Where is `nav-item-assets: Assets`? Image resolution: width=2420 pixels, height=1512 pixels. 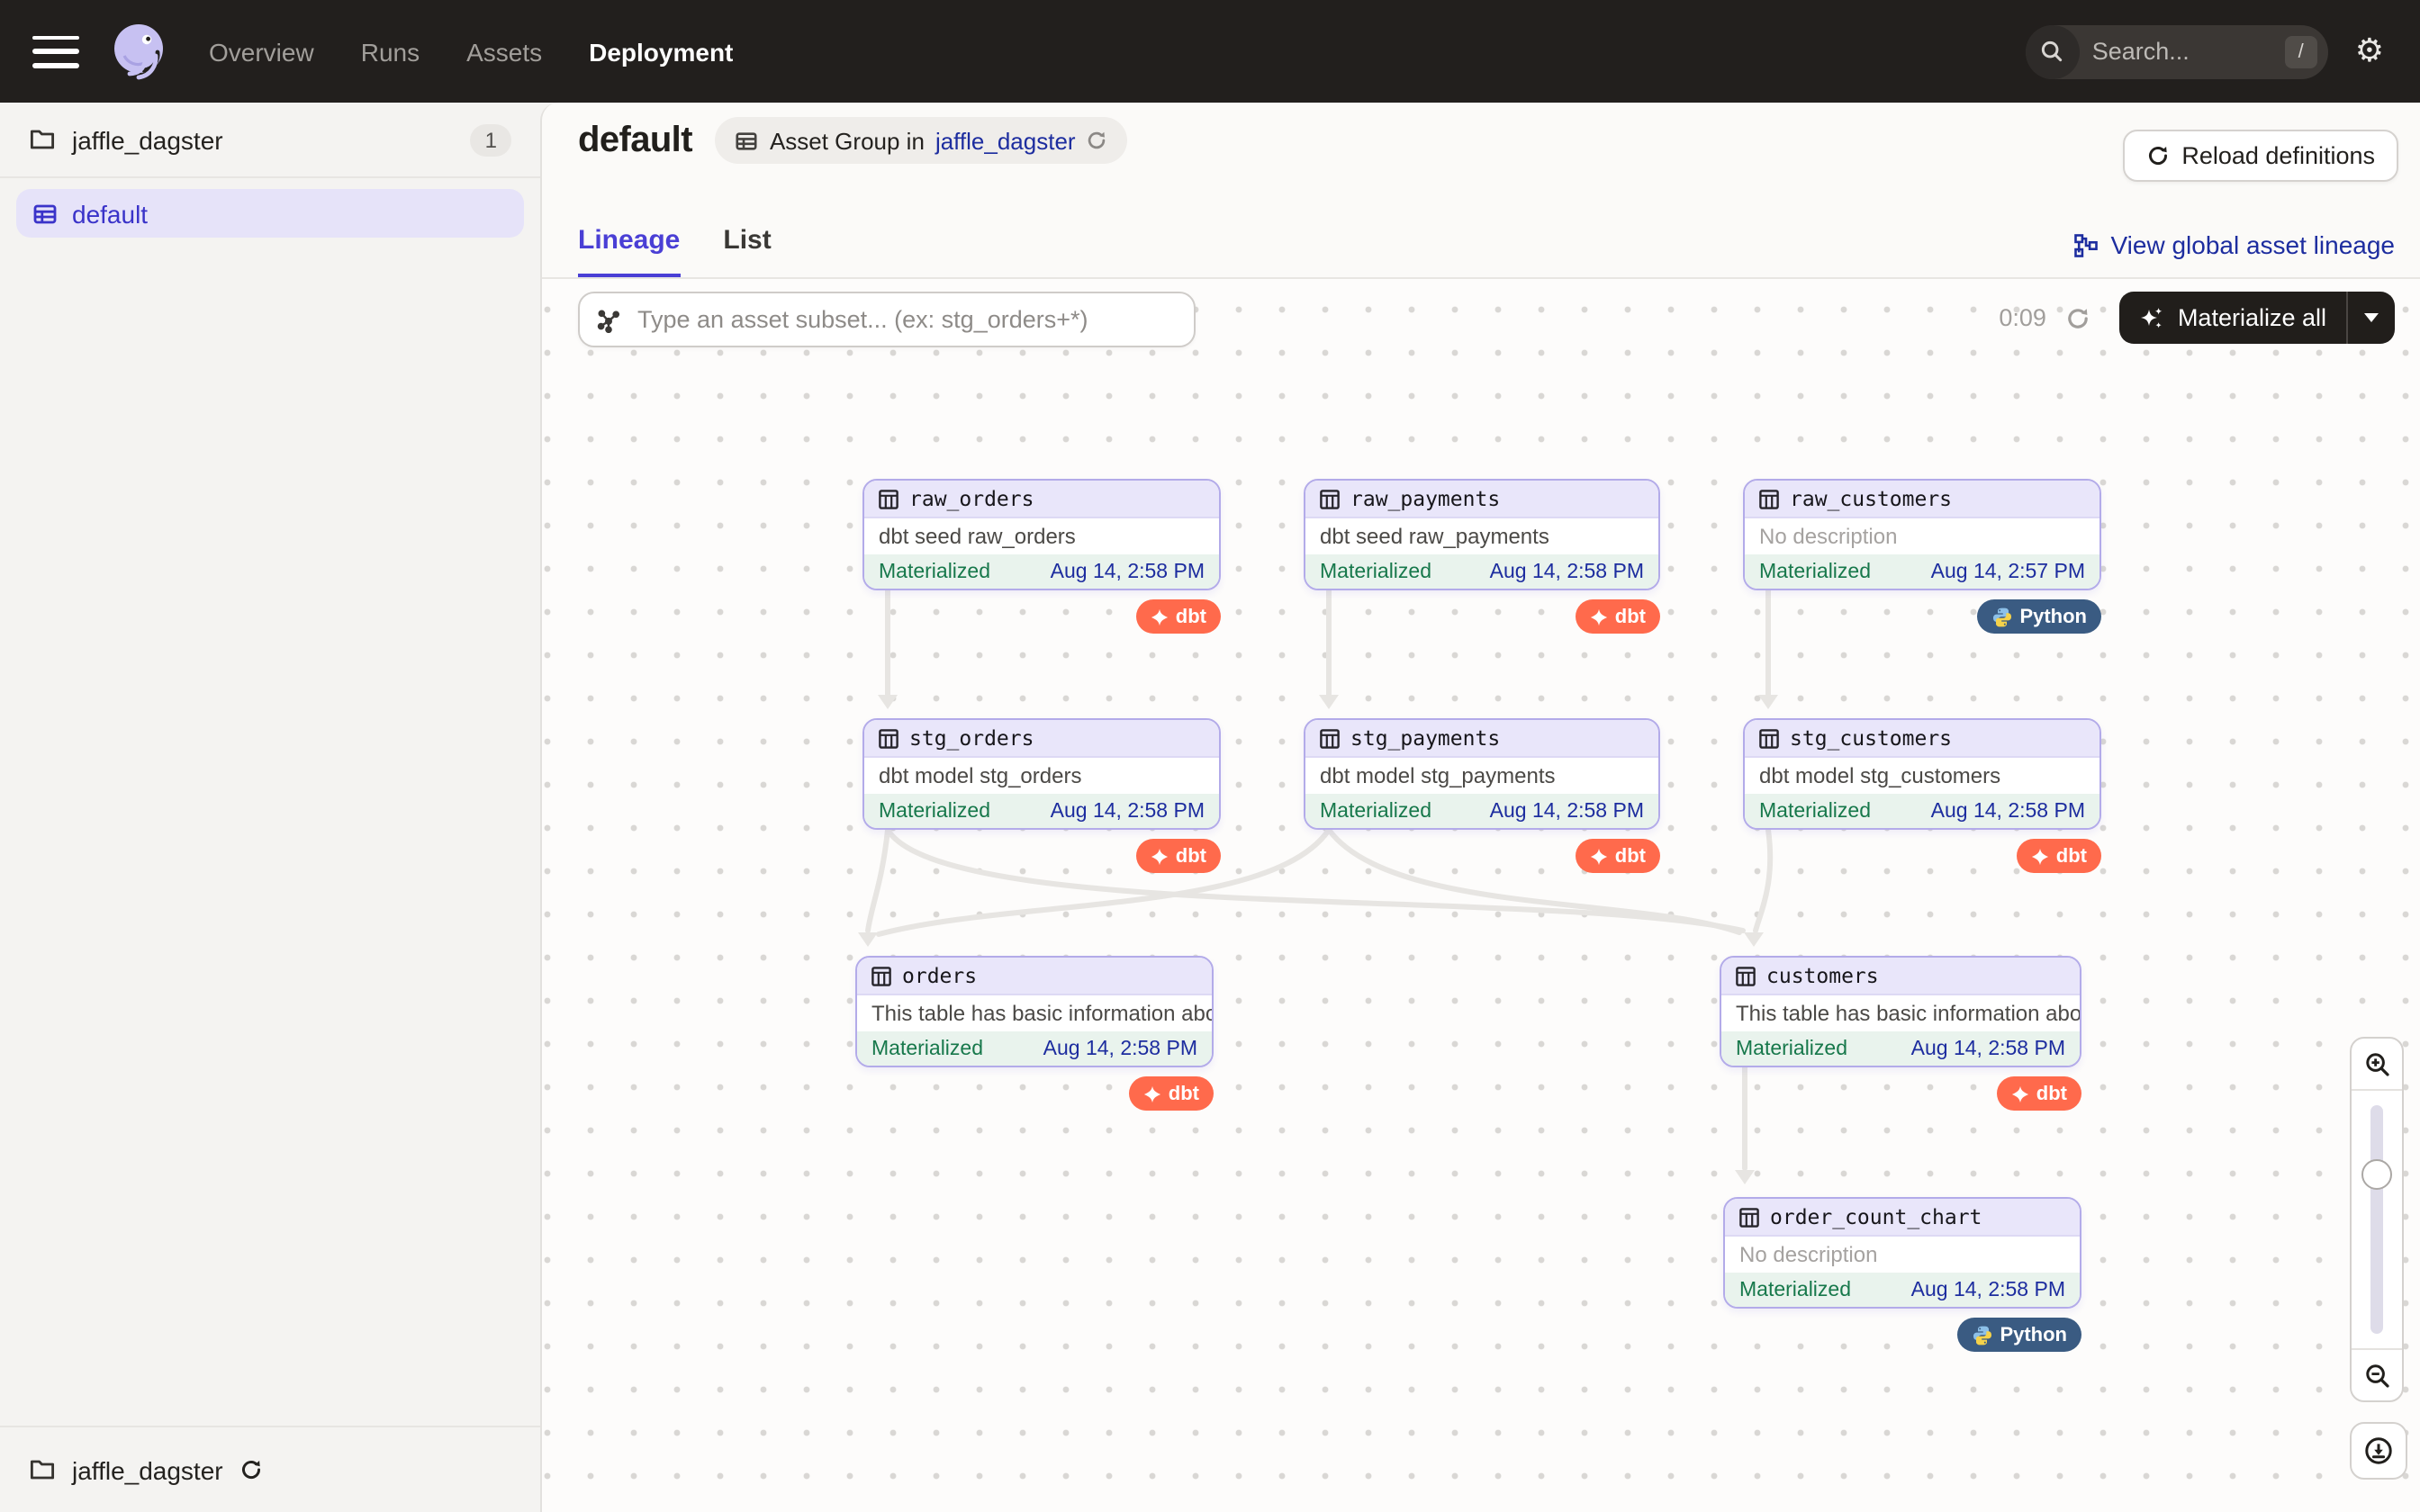 nav-item-assets: Assets is located at coordinates (505, 51).